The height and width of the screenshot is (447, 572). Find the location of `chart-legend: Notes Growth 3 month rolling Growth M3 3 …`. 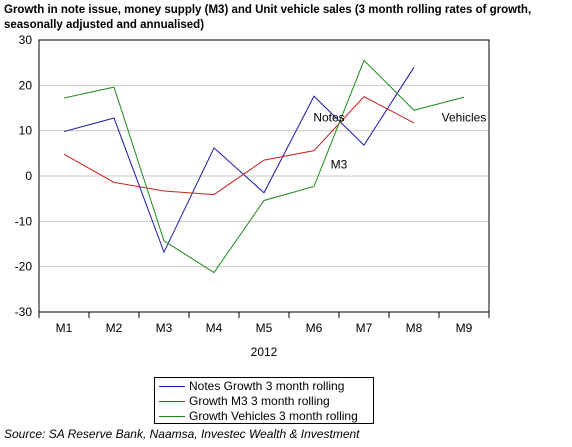

chart-legend: Notes Growth 3 month rolling Growth M3 3 … is located at coordinates (264, 400).